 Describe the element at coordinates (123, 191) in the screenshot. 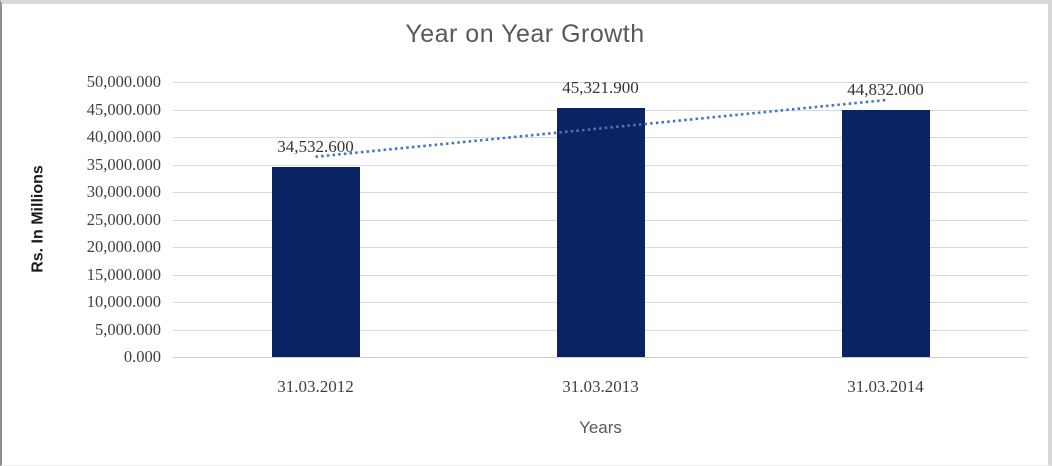

I see `y-tick-label: 30,000.000` at that location.